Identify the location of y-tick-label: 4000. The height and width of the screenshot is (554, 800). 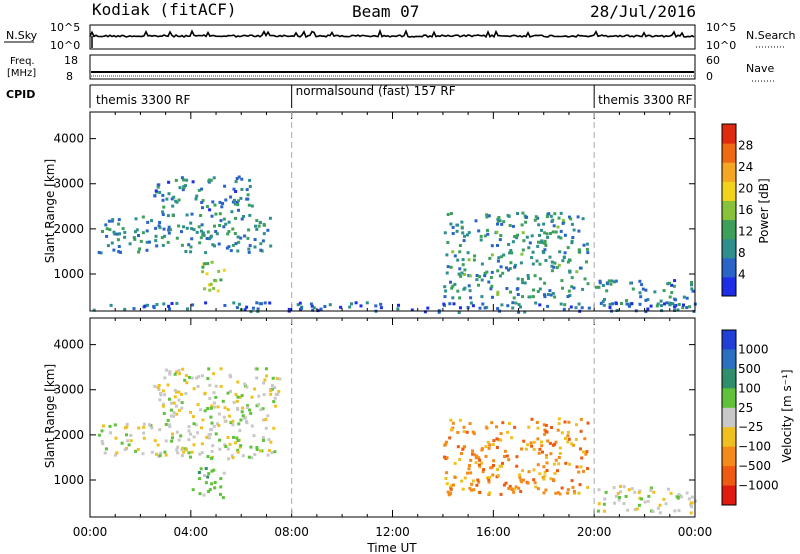
(68, 345).